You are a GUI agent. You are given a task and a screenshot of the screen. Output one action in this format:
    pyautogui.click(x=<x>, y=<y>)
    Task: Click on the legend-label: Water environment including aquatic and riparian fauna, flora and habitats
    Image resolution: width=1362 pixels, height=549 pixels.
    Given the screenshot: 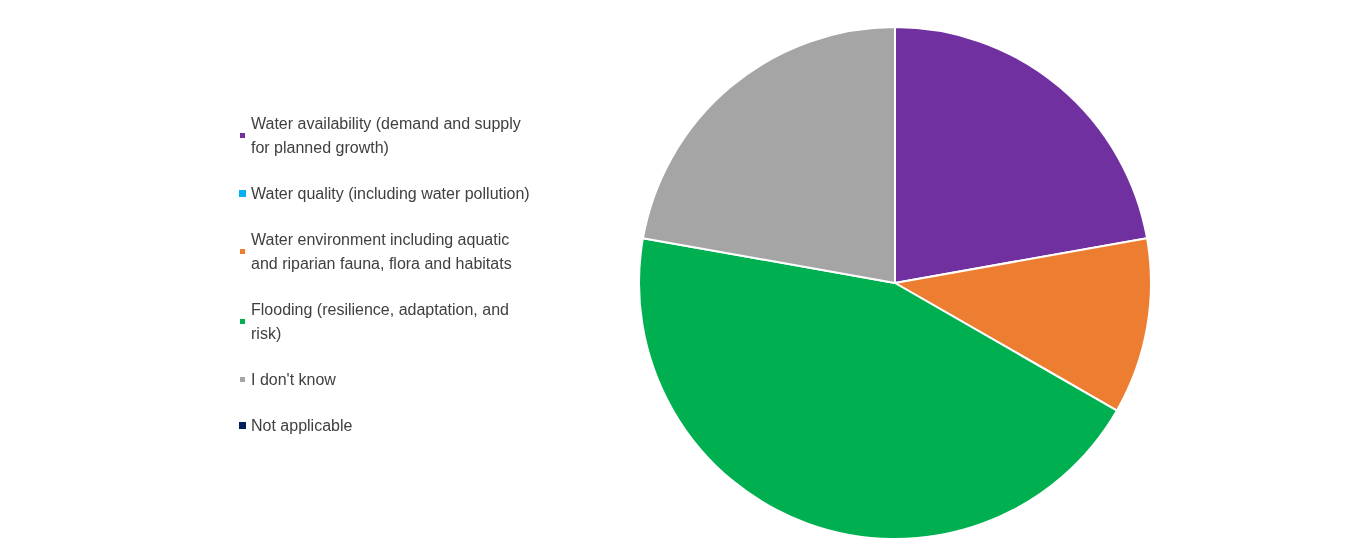 What is the action you would take?
    pyautogui.click(x=382, y=251)
    